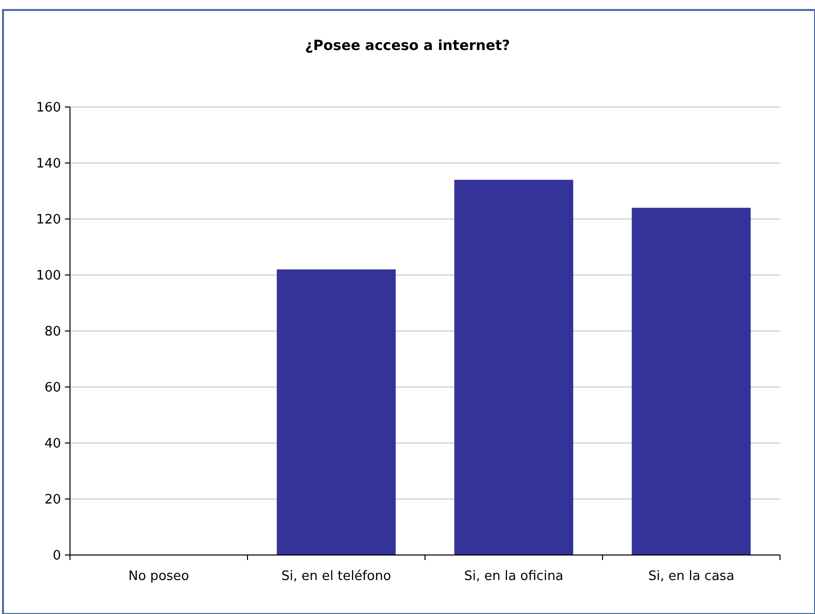 The width and height of the screenshot is (815, 614). What do you see at coordinates (48, 276) in the screenshot?
I see `y-tick-label: 100` at bounding box center [48, 276].